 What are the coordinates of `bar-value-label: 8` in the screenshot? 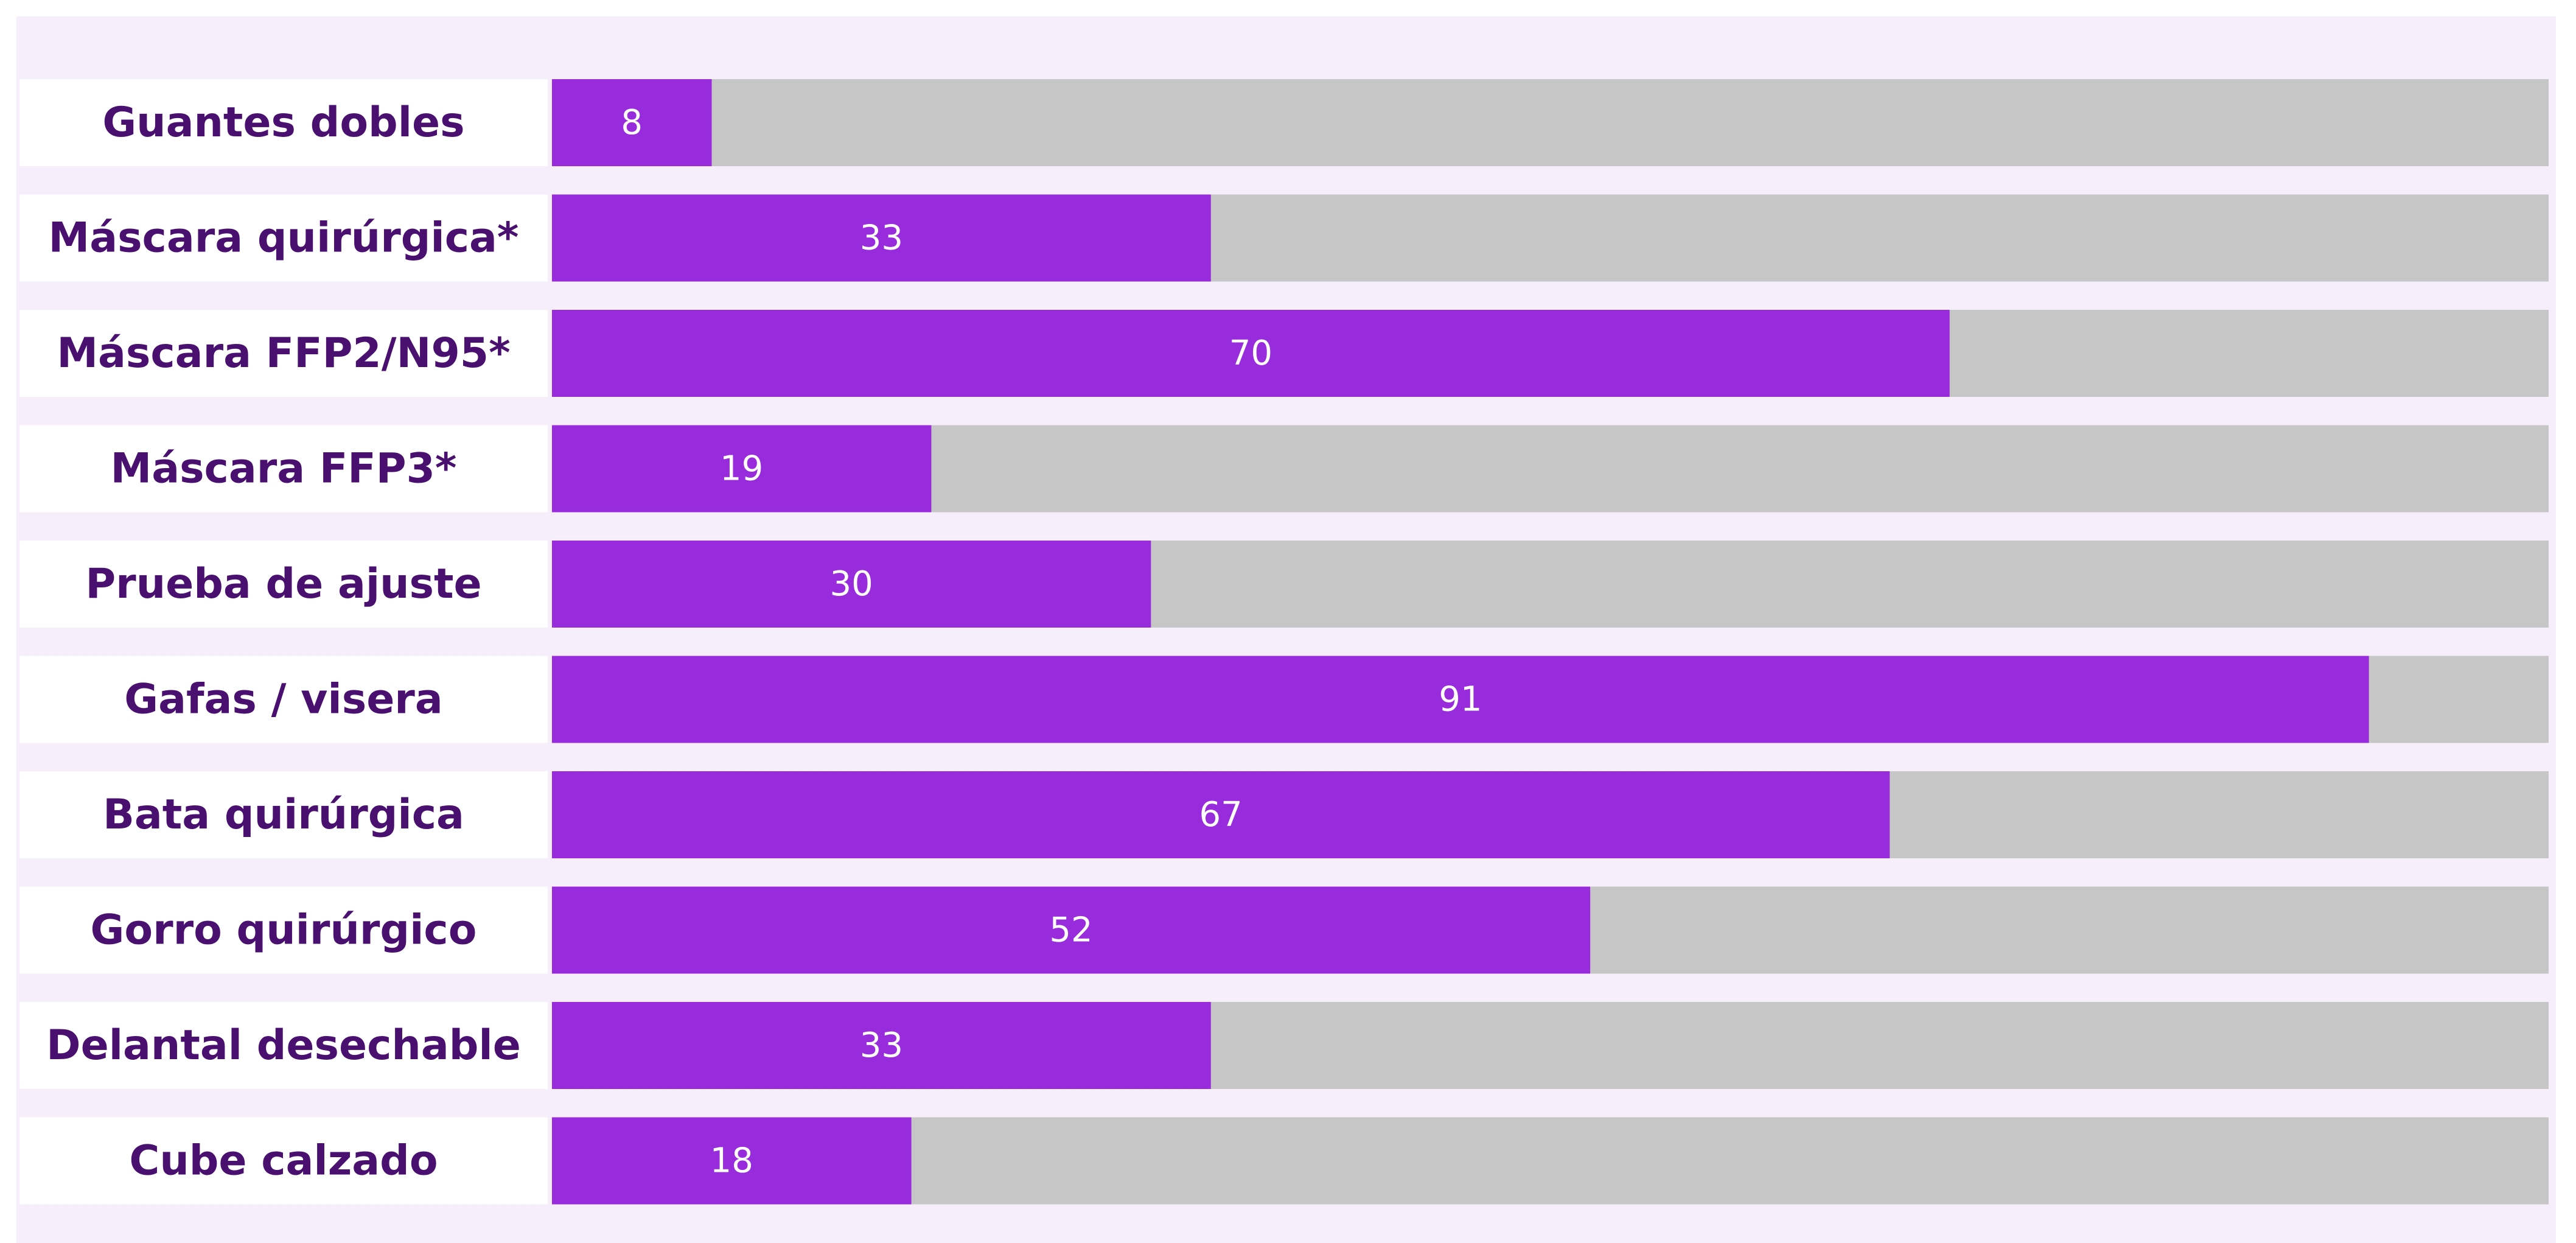 It's located at (632, 122).